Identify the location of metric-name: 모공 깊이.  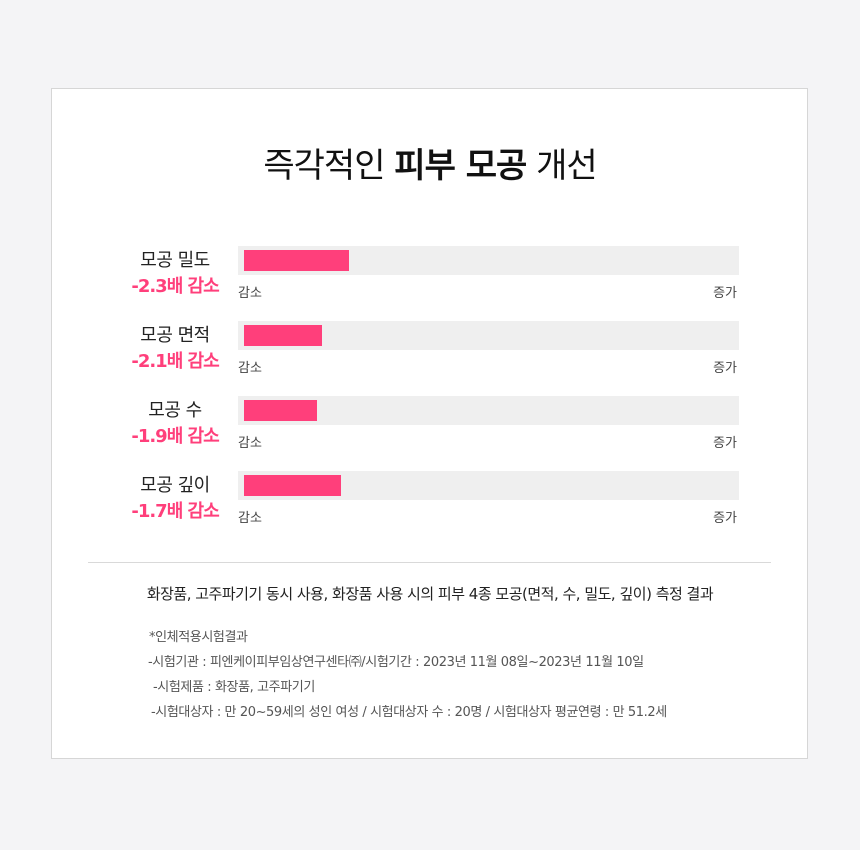
(175, 485).